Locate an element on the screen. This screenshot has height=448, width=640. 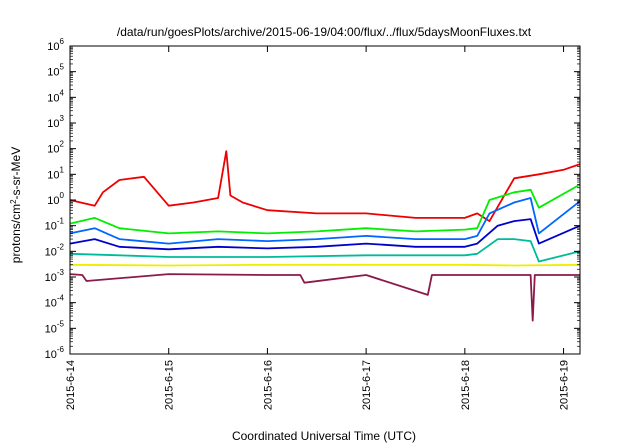
y-tick-label-exponent: -3 is located at coordinates (61, 272).